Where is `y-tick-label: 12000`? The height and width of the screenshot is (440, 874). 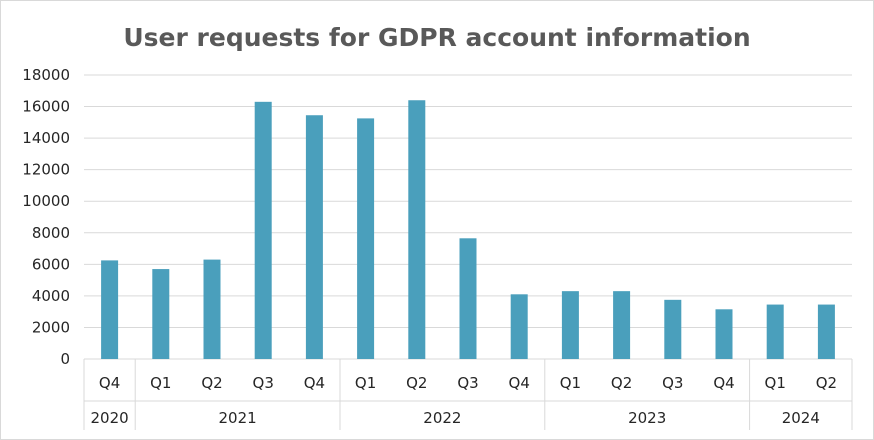 y-tick-label: 12000 is located at coordinates (46, 170).